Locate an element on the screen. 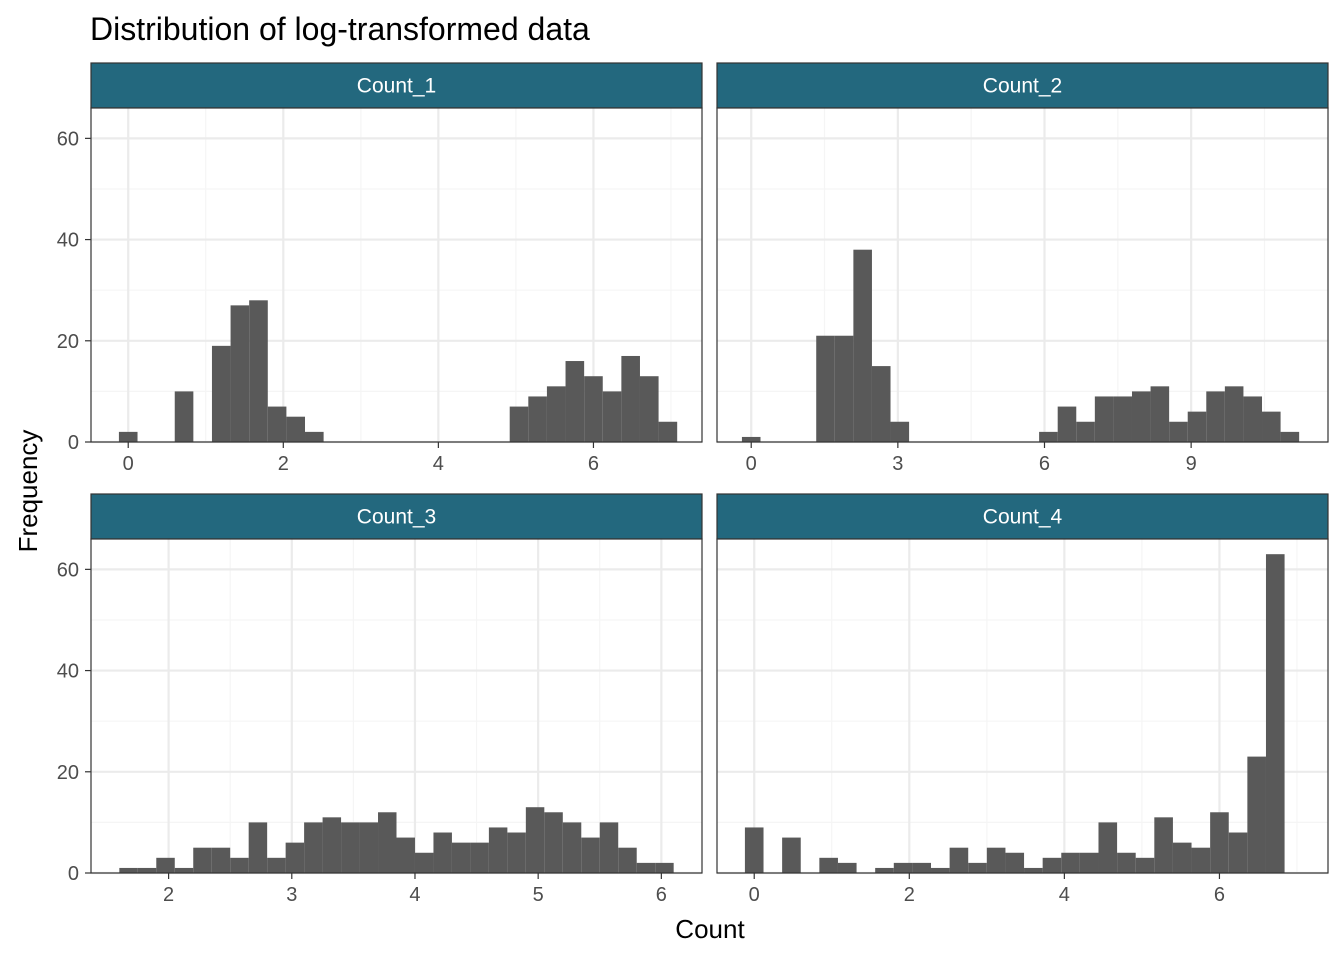 Image resolution: width=1344 pixels, height=960 pixels. facet-strip-label: Count_4 is located at coordinates (1023, 517).